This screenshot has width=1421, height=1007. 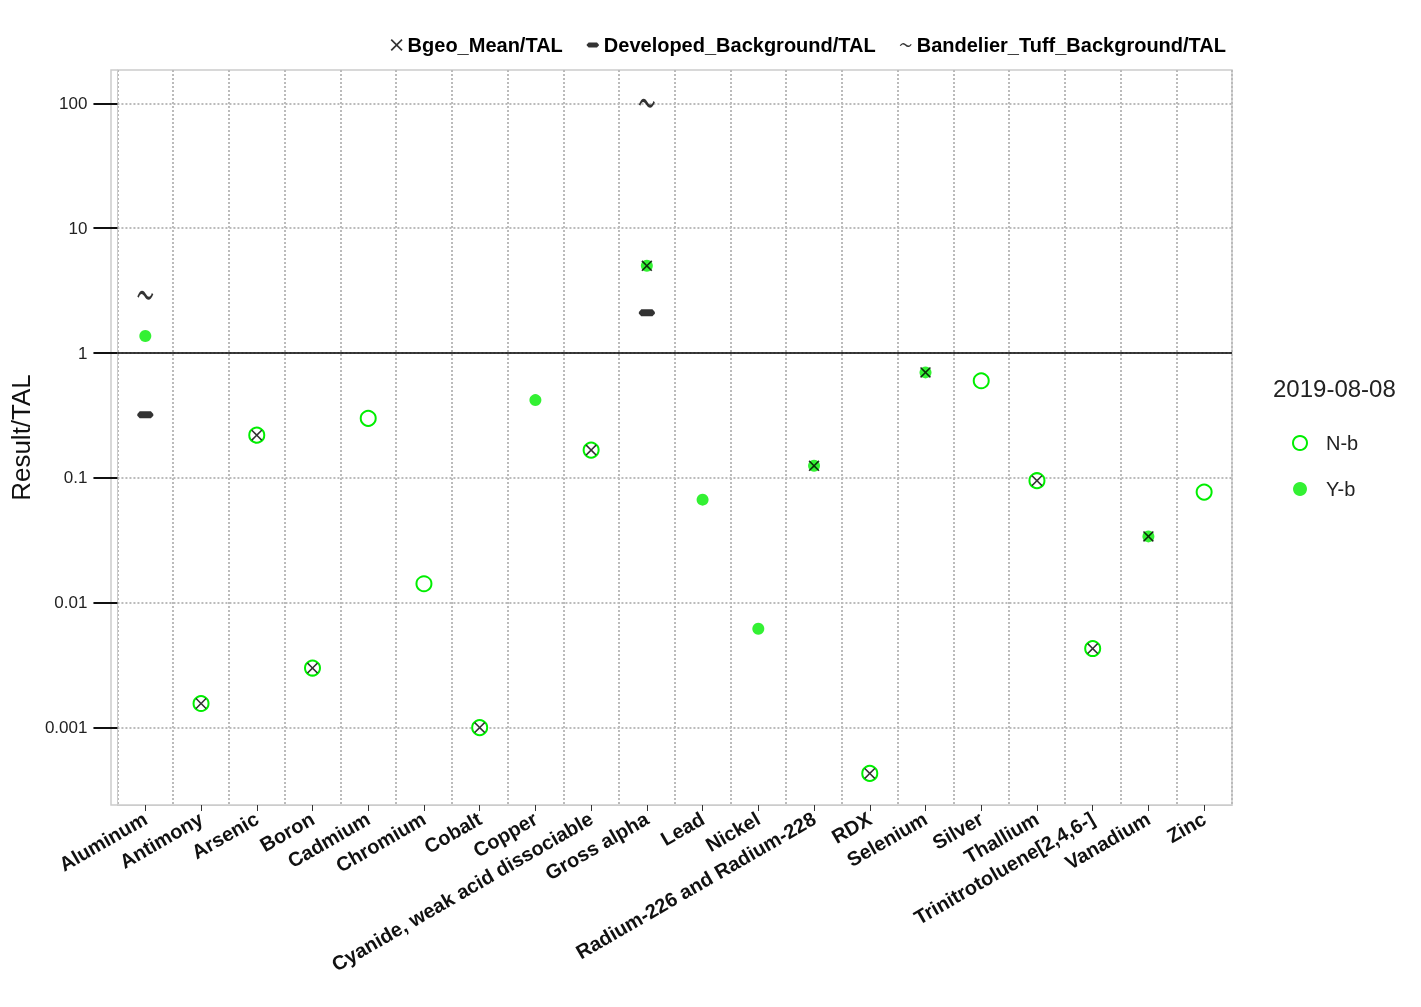 What do you see at coordinates (1342, 443) in the screenshot?
I see `legend-label: N-b` at bounding box center [1342, 443].